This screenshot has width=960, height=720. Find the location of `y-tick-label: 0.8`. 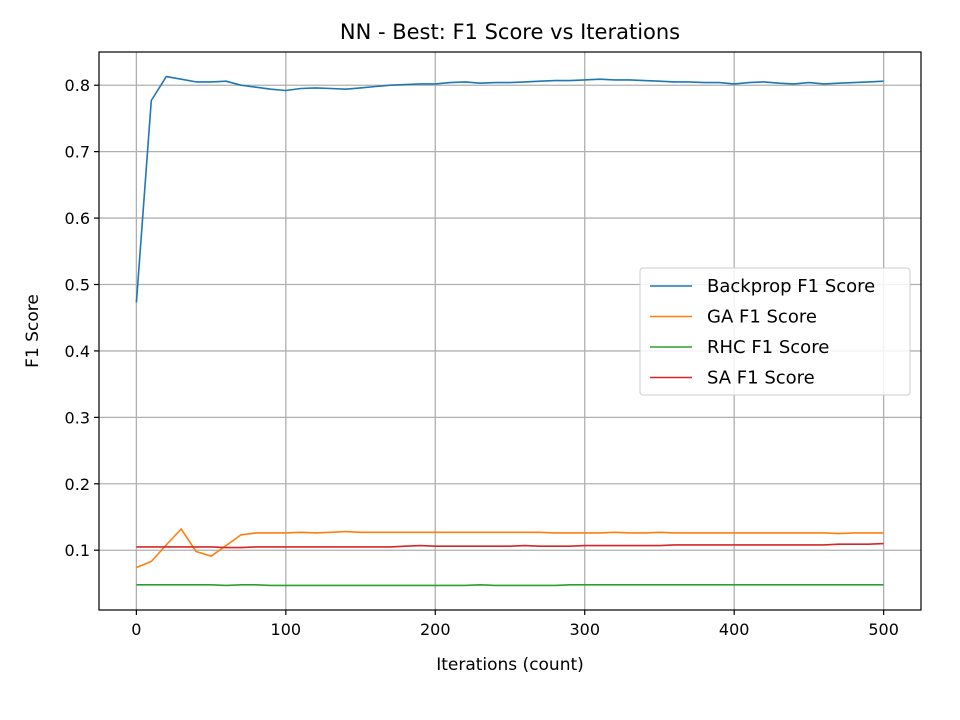

y-tick-label: 0.8 is located at coordinates (77, 85).